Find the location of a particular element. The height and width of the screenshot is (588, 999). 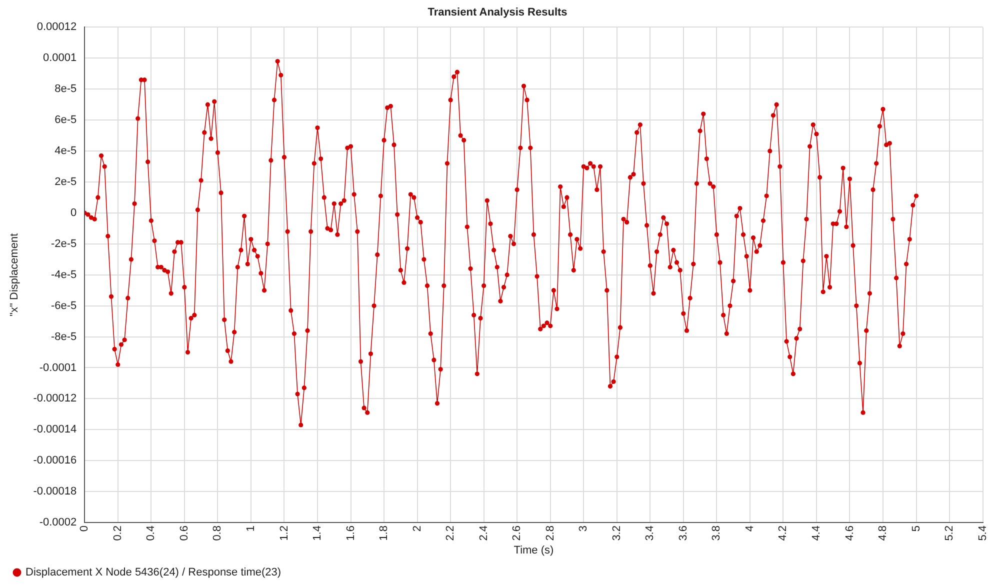

x-tick-label: 4.2 is located at coordinates (783, 533).